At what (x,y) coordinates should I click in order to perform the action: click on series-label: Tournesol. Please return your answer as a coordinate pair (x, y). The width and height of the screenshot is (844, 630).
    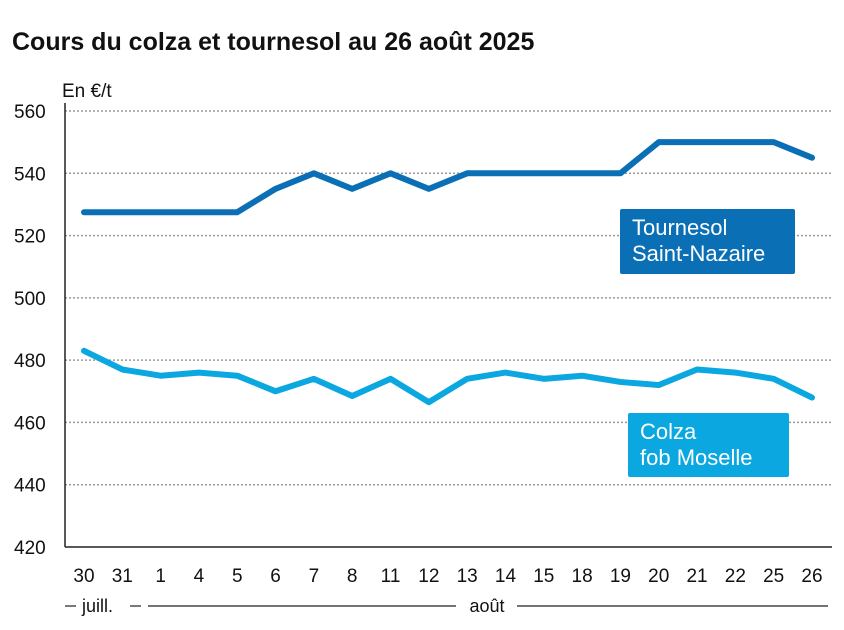
    Looking at the image, I should click on (679, 227).